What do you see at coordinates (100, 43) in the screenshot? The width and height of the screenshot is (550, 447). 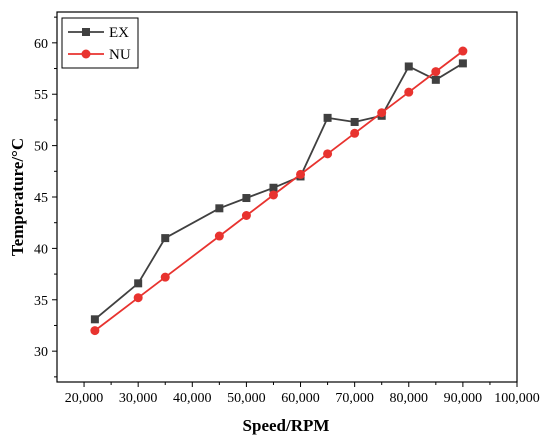 I see `legend-box` at bounding box center [100, 43].